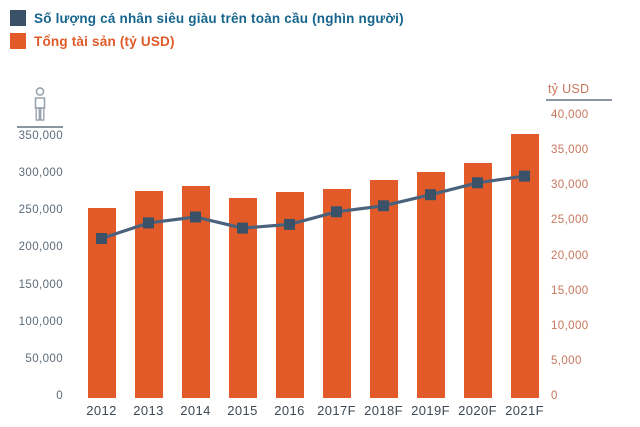 The image size is (640, 427). What do you see at coordinates (383, 410) in the screenshot?
I see `x-label-2018F: 2018F` at bounding box center [383, 410].